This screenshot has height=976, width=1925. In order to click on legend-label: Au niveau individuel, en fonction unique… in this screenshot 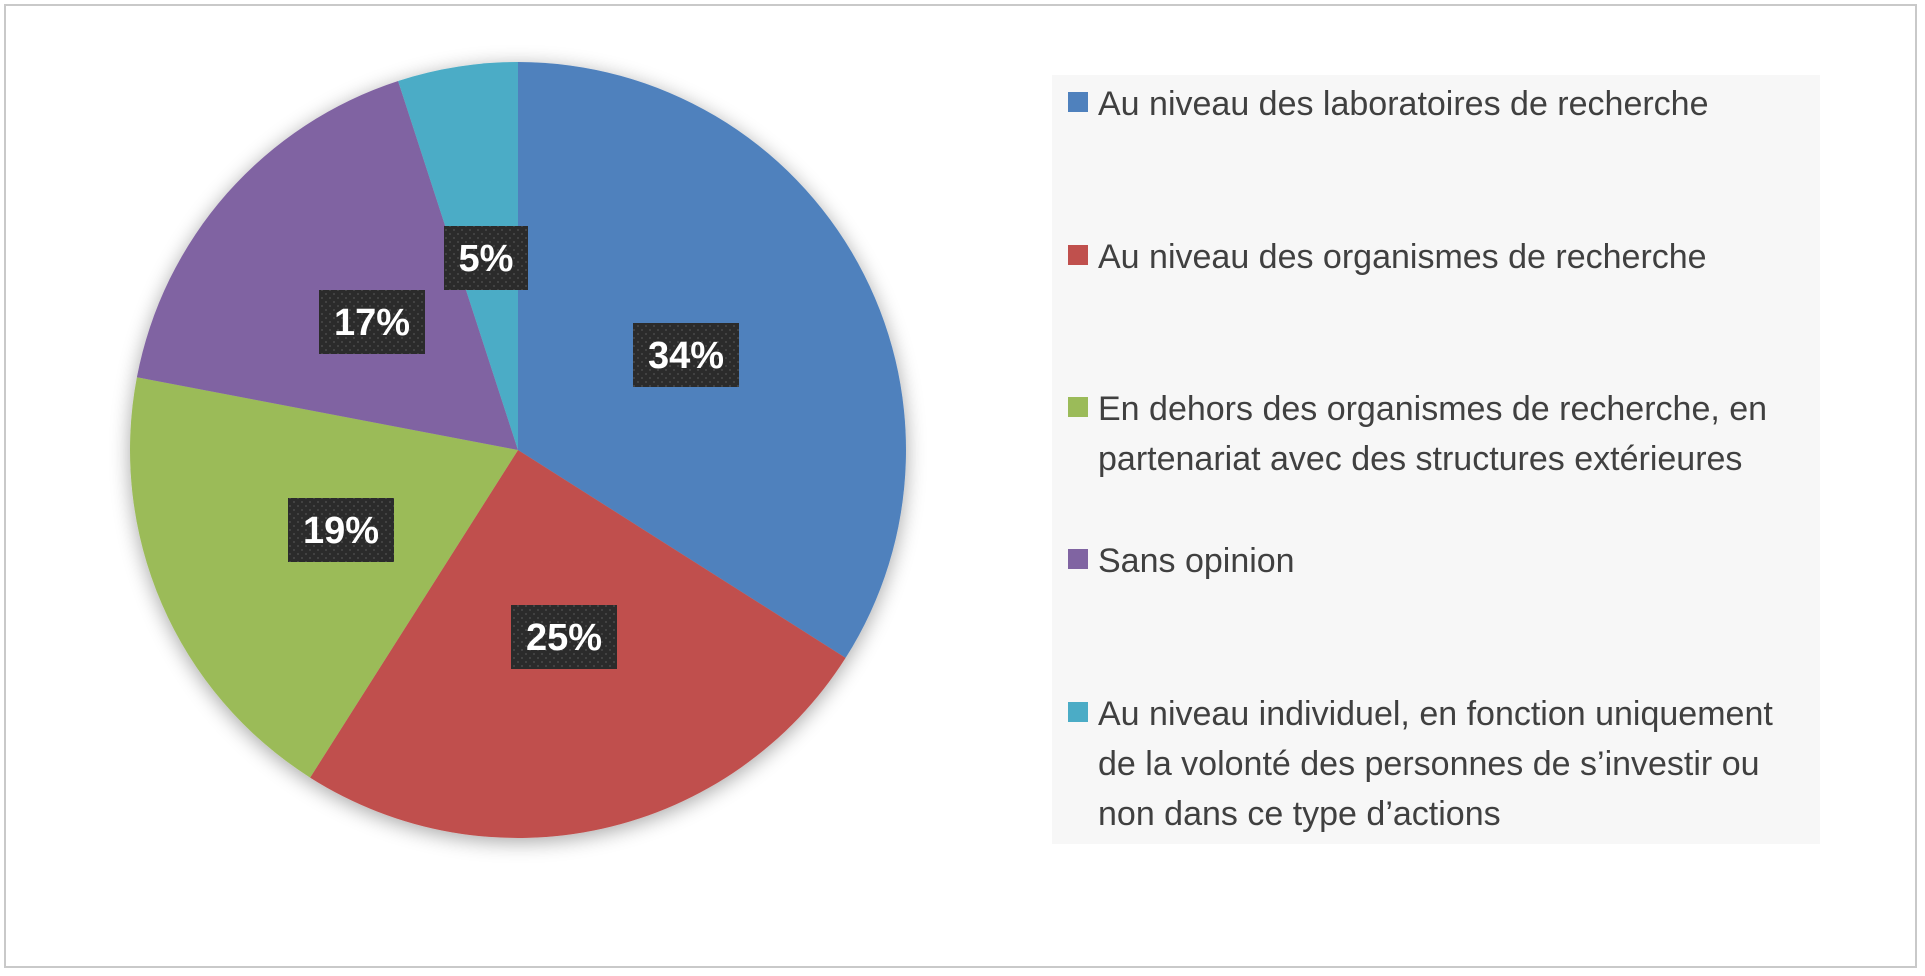, I will do `click(1435, 764)`.